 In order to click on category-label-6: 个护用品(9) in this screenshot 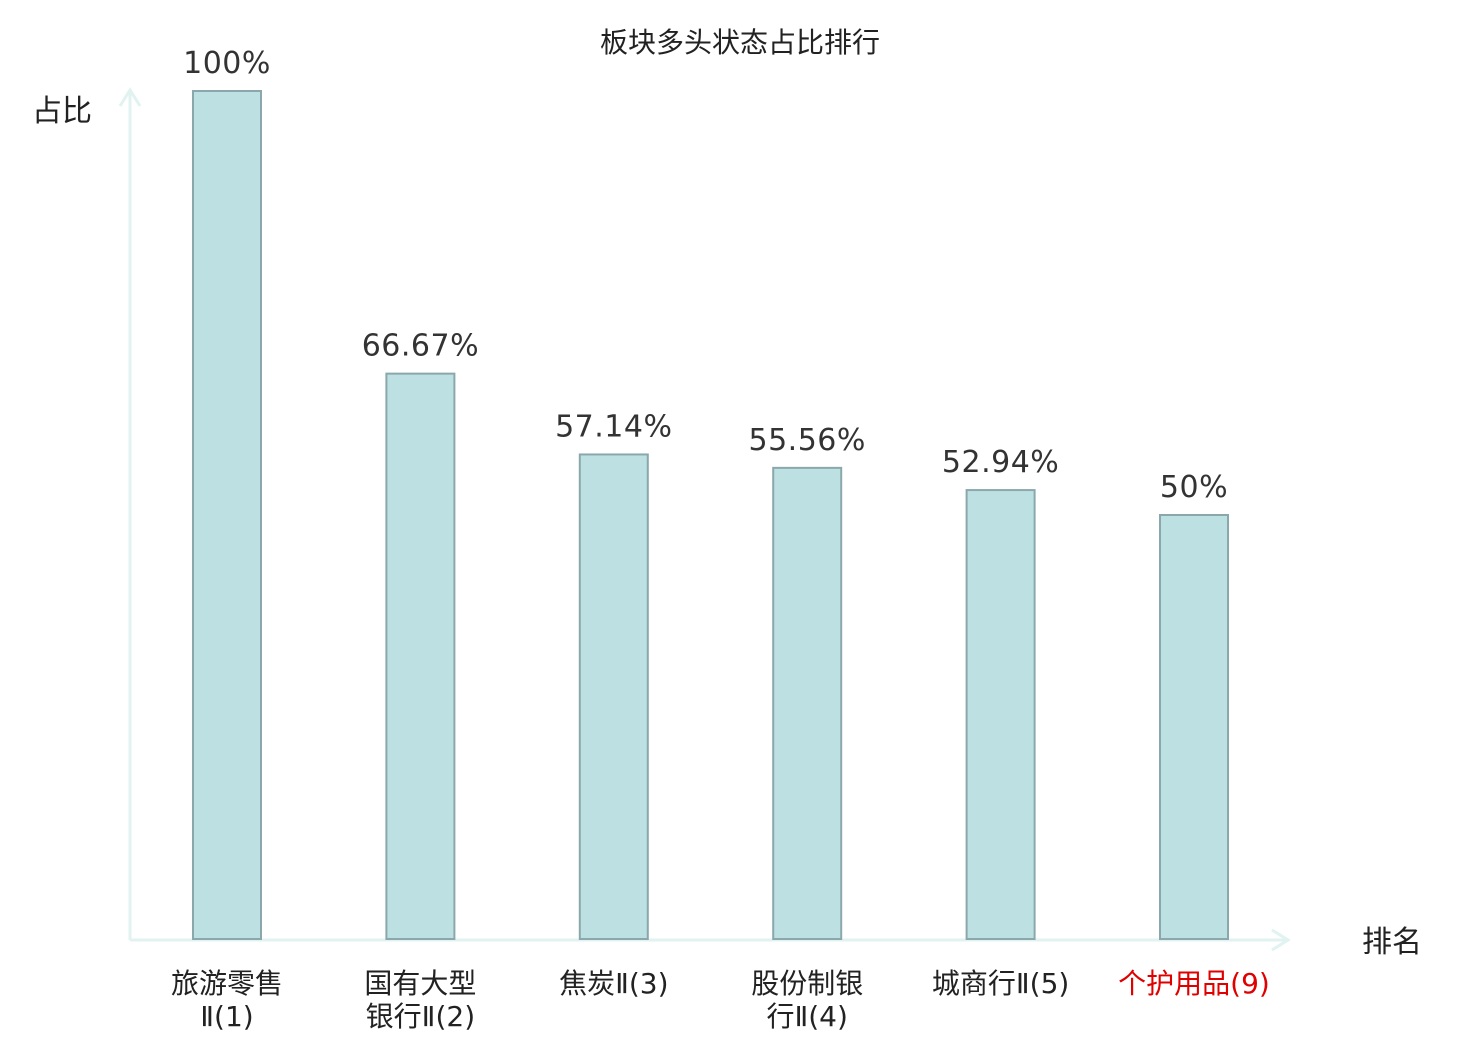, I will do `click(1194, 983)`.